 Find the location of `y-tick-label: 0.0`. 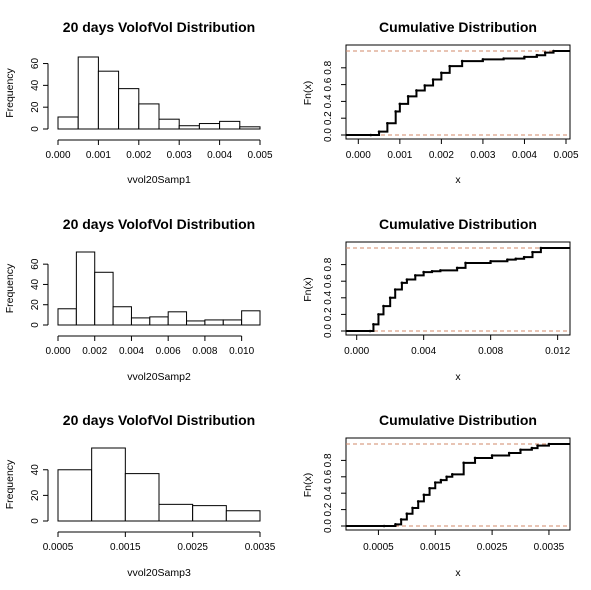

y-tick-label: 0.0 is located at coordinates (328, 135).